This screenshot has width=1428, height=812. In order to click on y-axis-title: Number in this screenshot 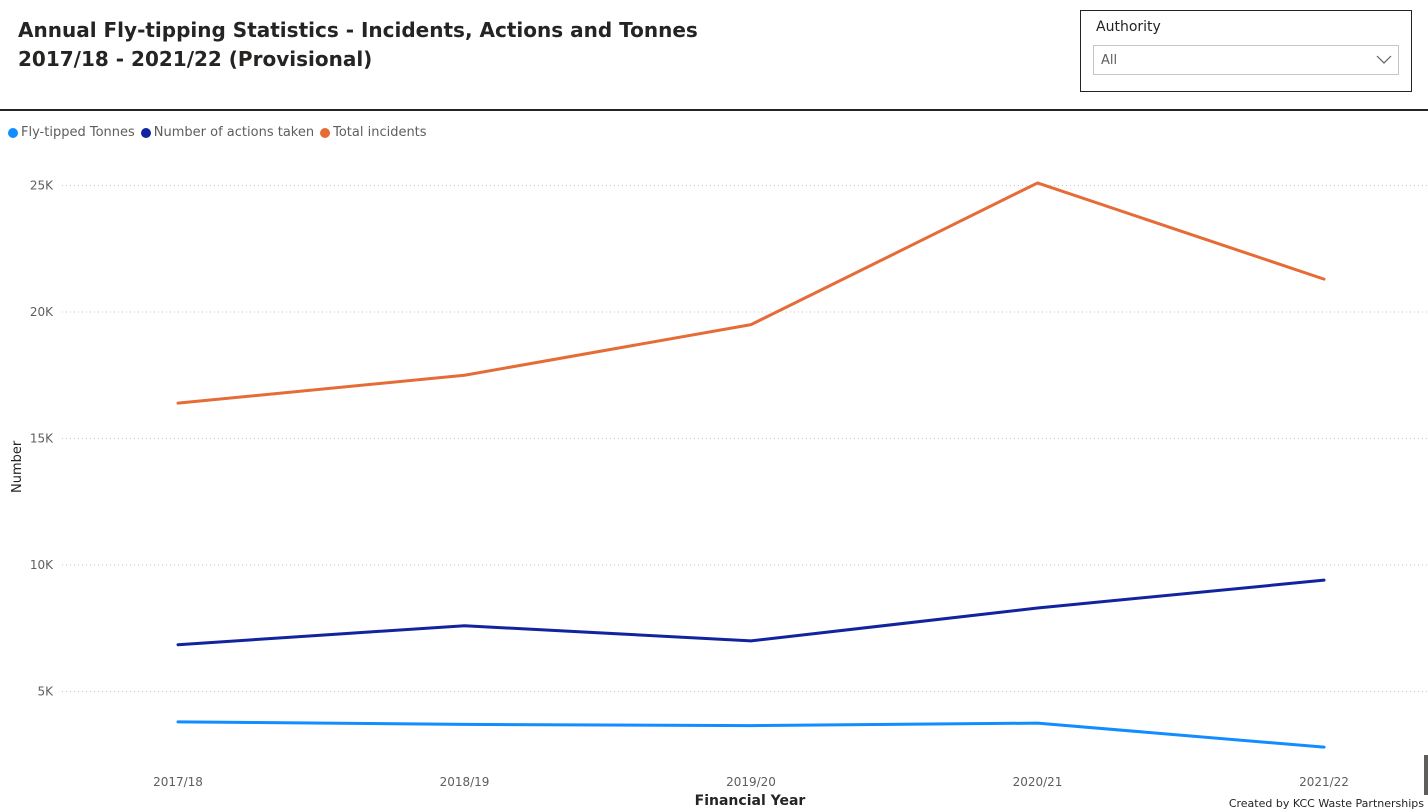, I will do `click(17, 466)`.